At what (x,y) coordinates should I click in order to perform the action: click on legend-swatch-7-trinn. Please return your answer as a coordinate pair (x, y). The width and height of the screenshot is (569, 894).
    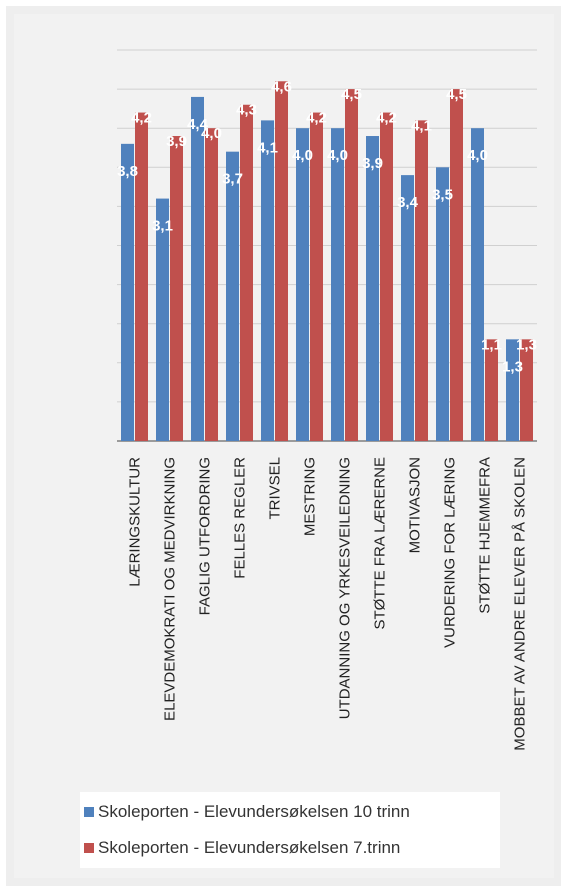
    Looking at the image, I should click on (89, 848).